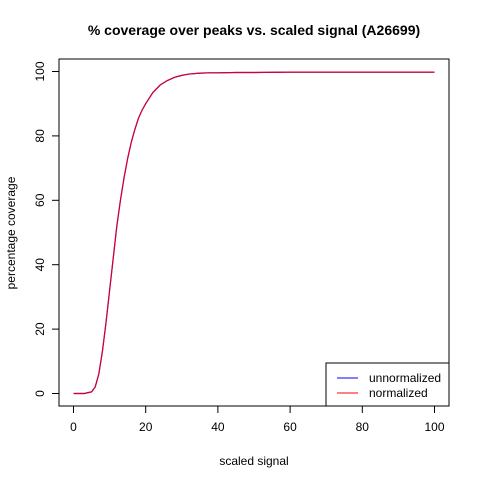 The height and width of the screenshot is (480, 480). What do you see at coordinates (253, 461) in the screenshot?
I see `x-axis-label: scaled signal` at bounding box center [253, 461].